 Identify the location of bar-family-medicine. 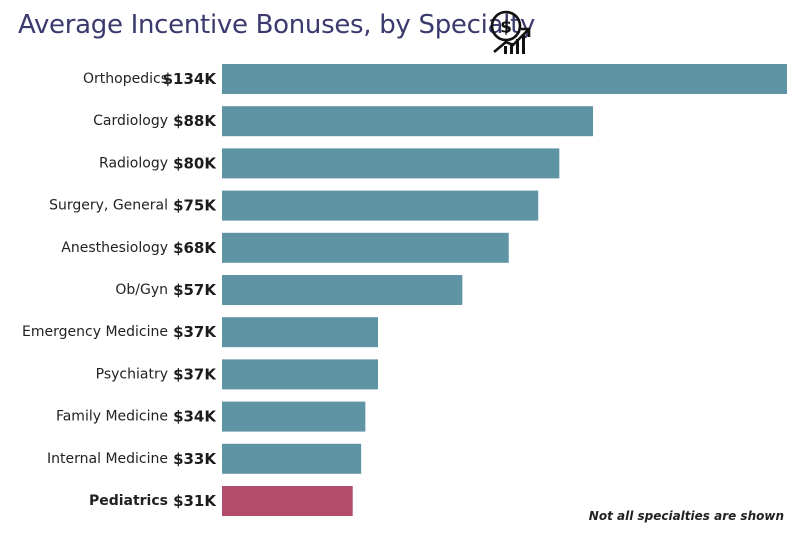
(294, 416).